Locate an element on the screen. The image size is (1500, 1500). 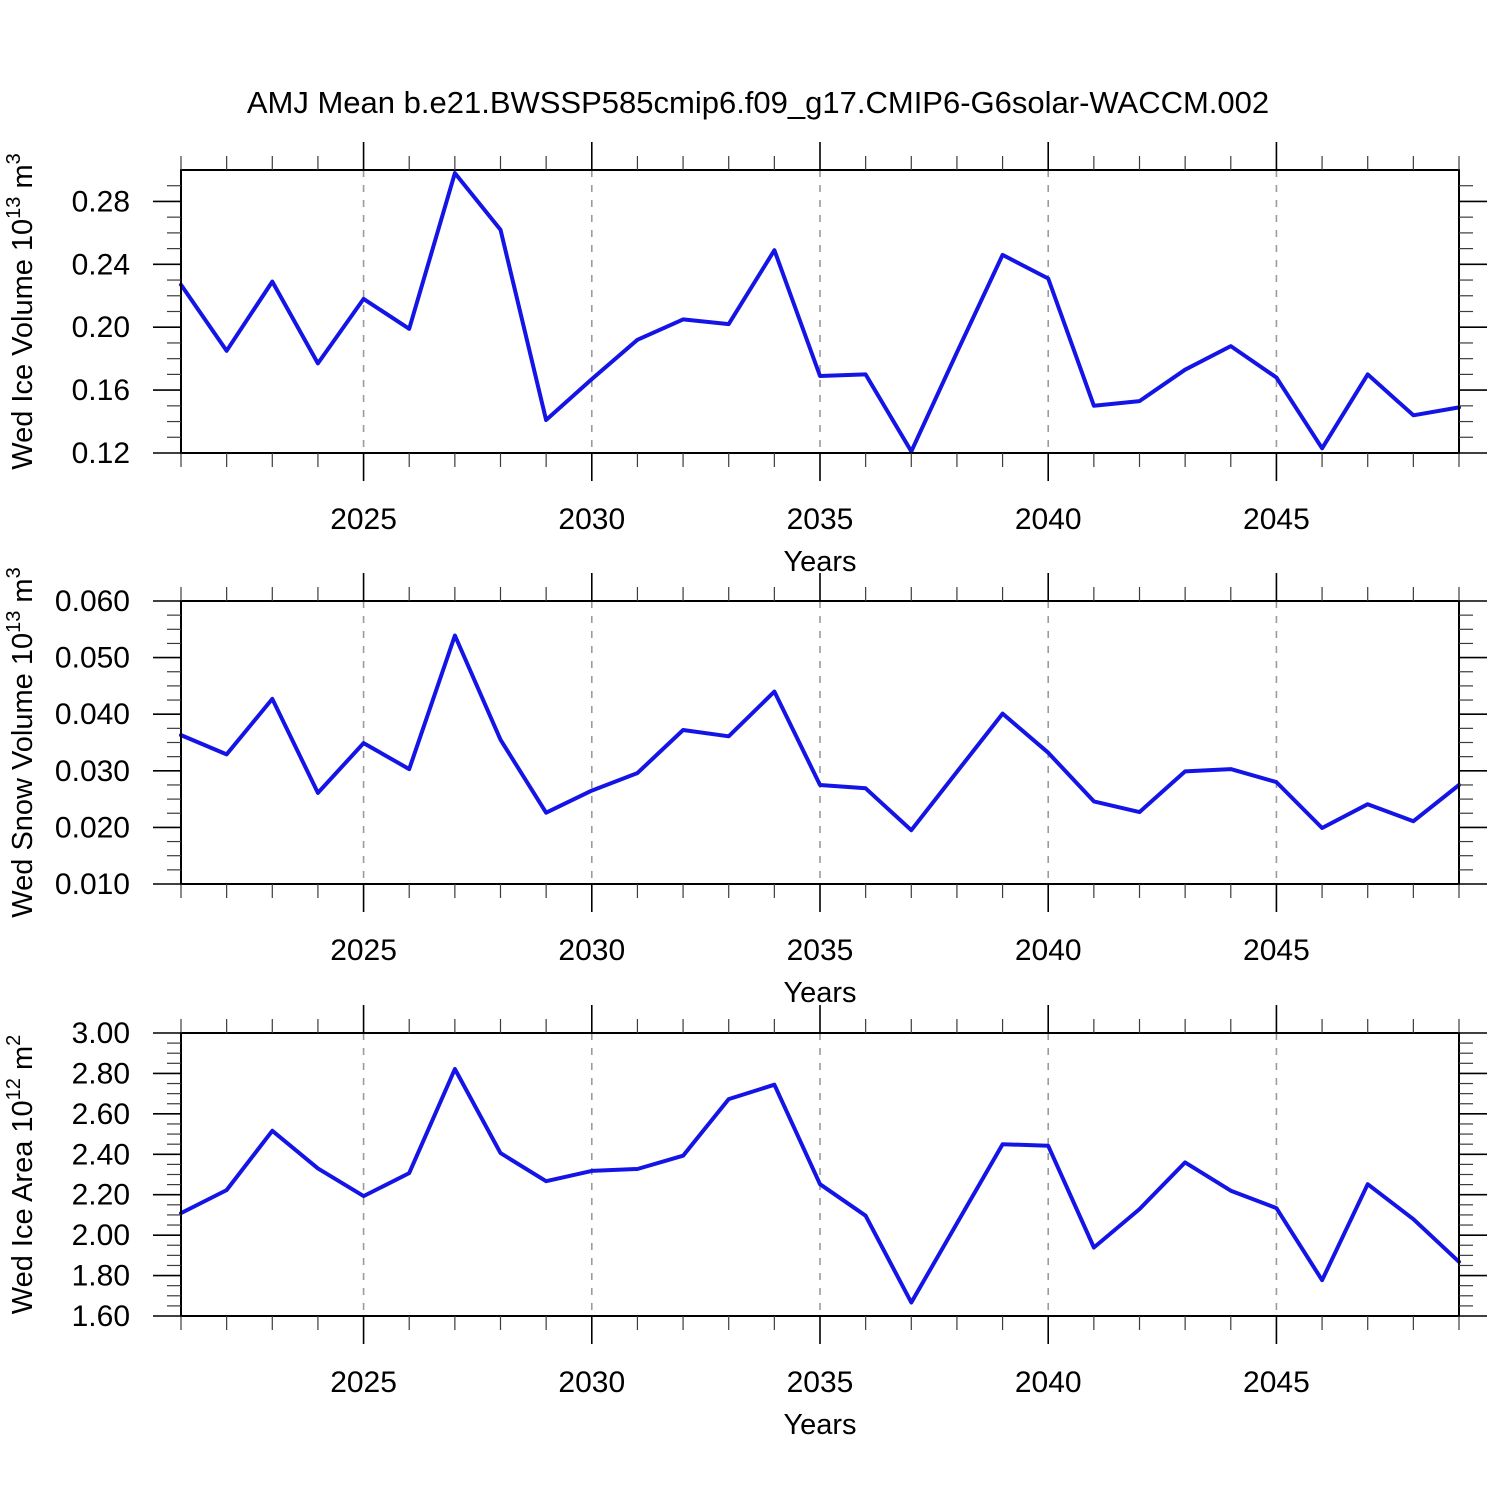
y-tick-label: 2.40 is located at coordinates (101, 1154).